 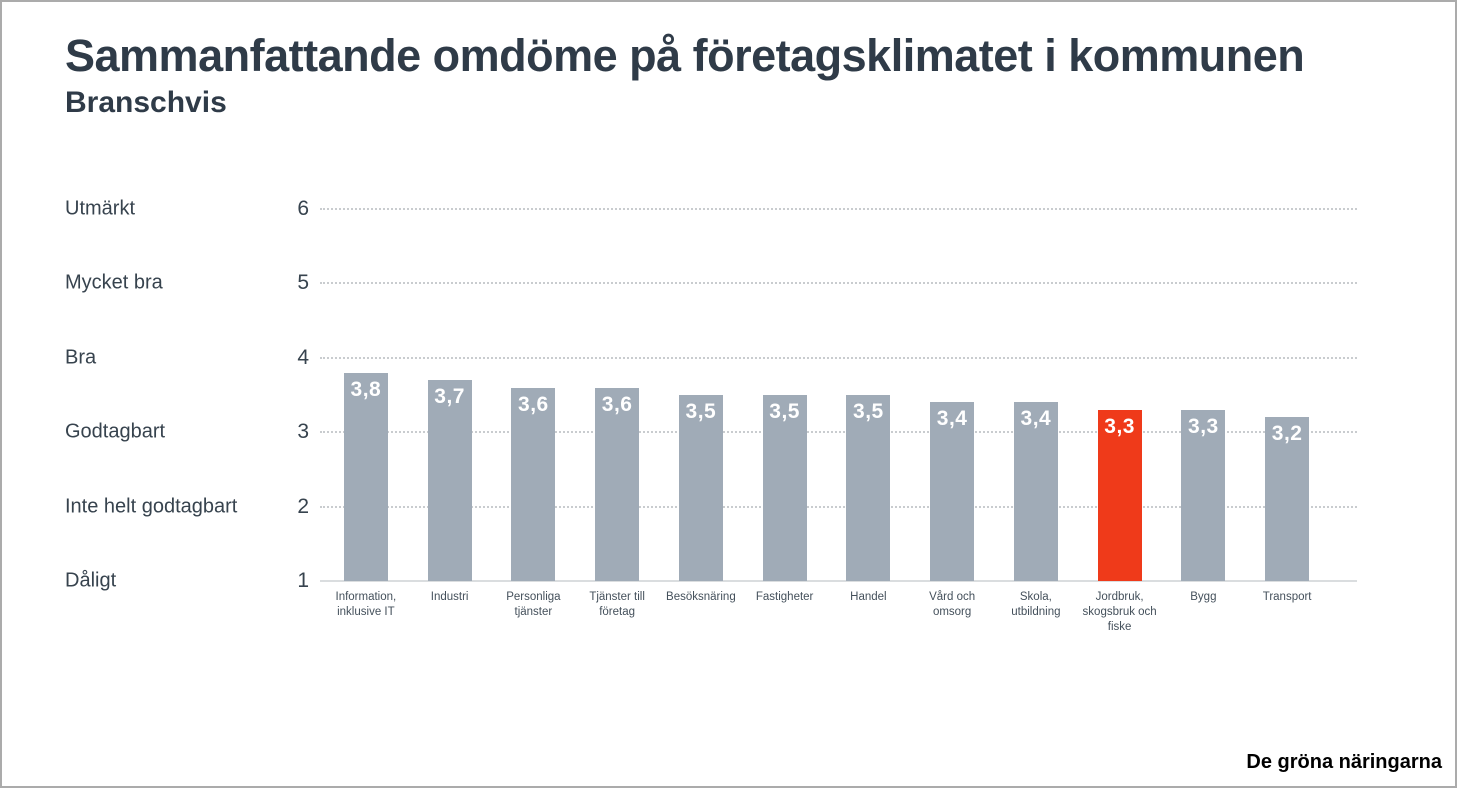 I want to click on y-axis-tick-number: 2, so click(x=303, y=506).